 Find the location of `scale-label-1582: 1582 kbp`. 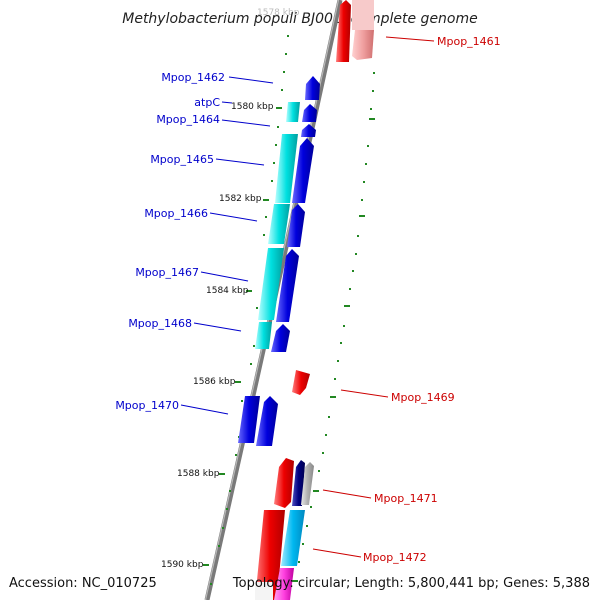

scale-label-1582: 1582 kbp is located at coordinates (240, 199).